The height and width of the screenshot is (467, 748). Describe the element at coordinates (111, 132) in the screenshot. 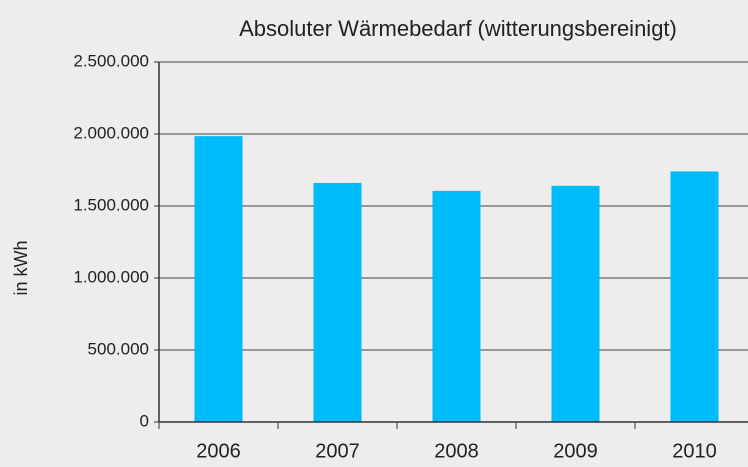

I see `y-tick-label: 2.000.000` at that location.